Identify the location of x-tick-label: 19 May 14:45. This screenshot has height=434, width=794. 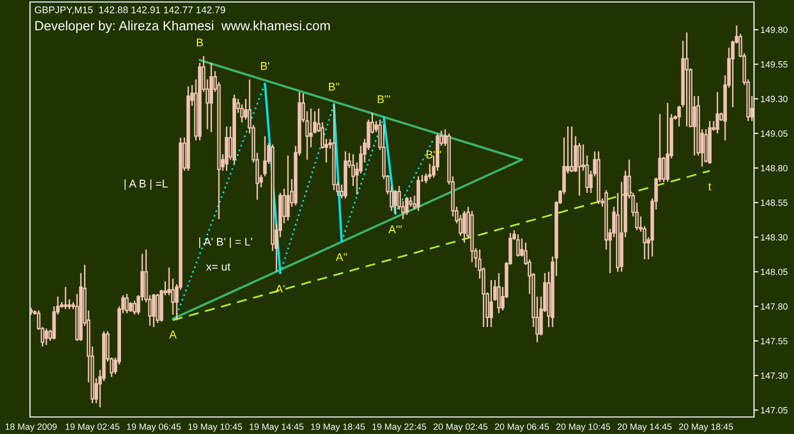
(277, 427).